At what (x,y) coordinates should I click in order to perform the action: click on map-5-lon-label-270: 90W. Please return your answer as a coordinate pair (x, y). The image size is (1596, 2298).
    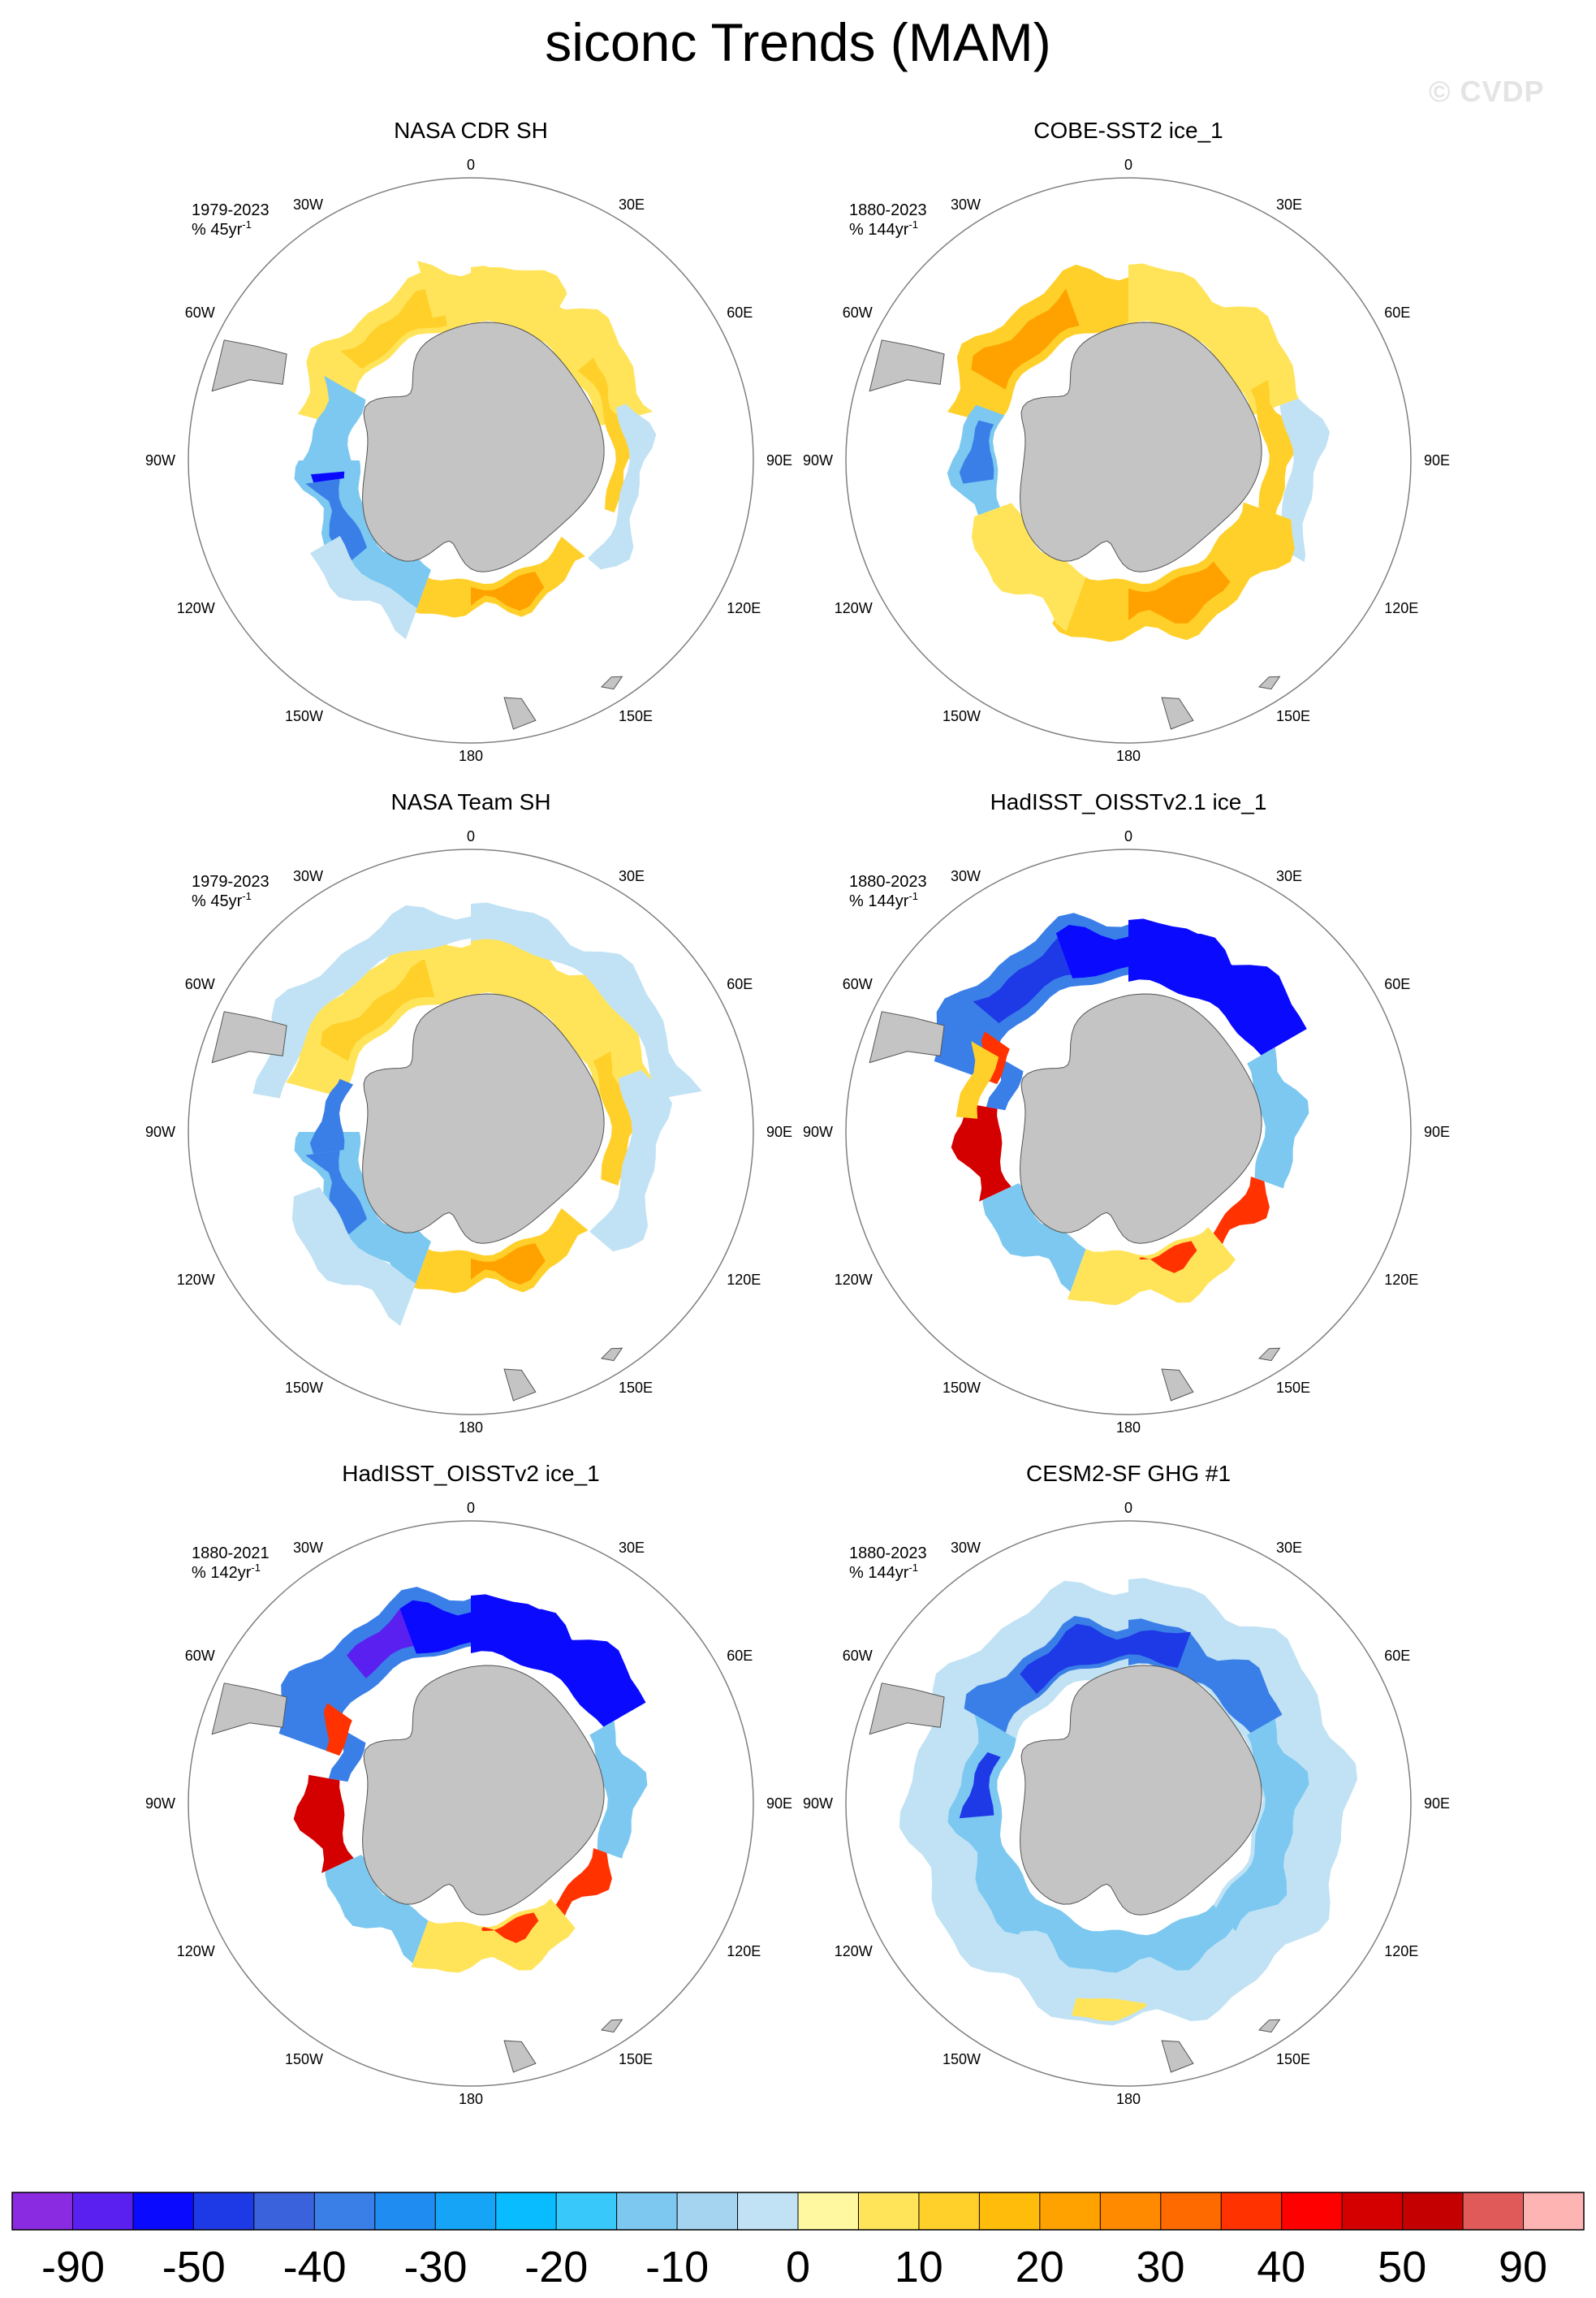
    Looking at the image, I should click on (160, 1803).